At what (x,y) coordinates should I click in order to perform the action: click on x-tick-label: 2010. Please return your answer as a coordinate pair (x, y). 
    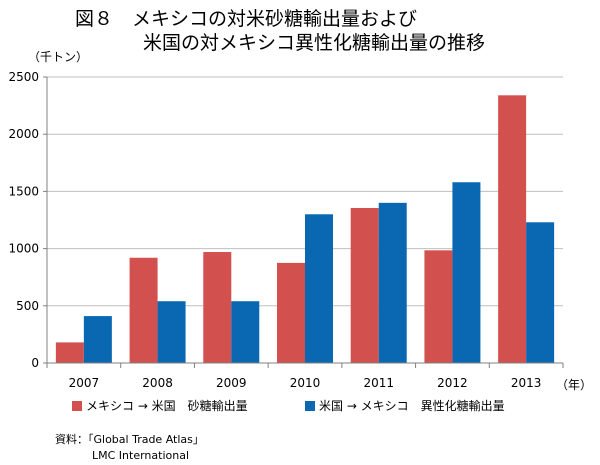
    Looking at the image, I should click on (305, 383).